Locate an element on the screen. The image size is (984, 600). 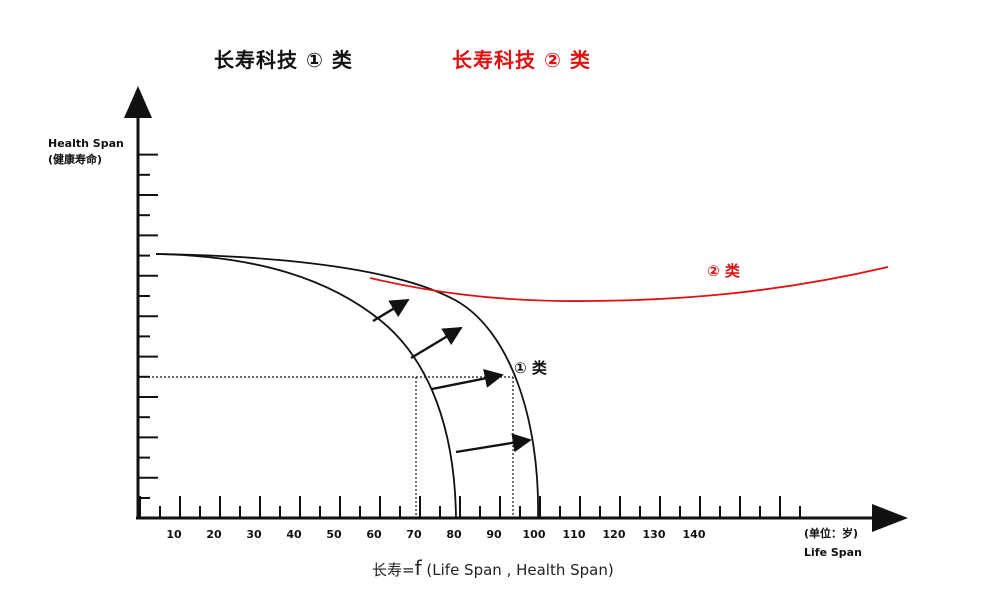
y-axis-label-cn: (健康寿命) is located at coordinates (75, 159).